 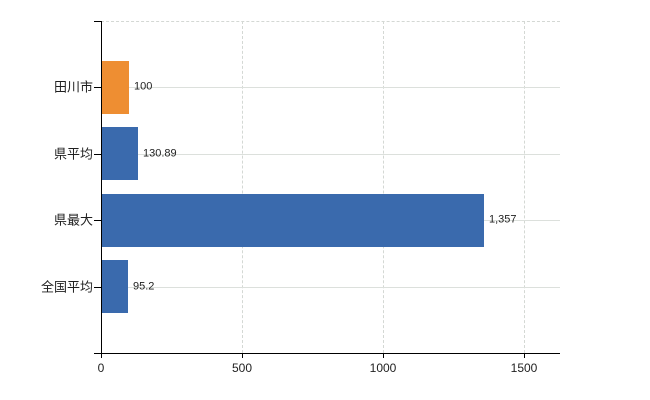 I want to click on category-label-2: 県最大, so click(x=73, y=220).